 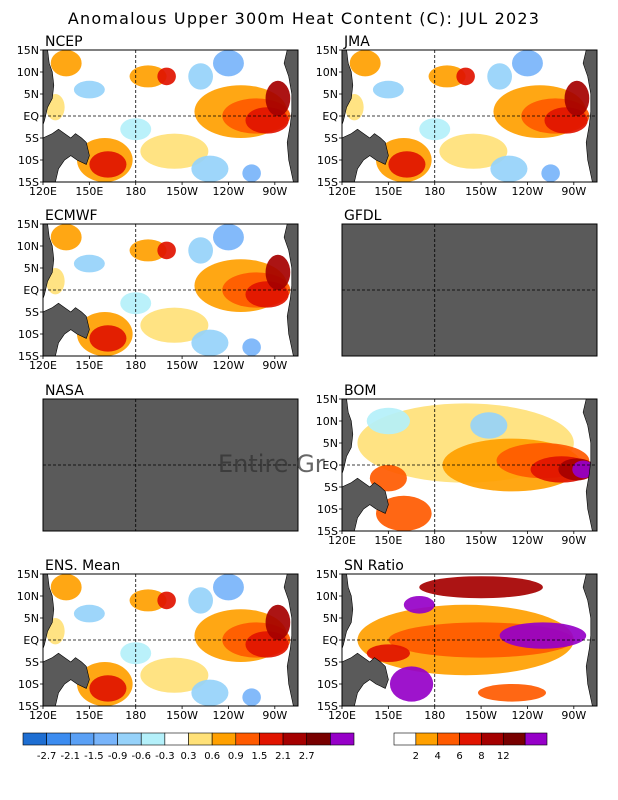 I want to click on colorbar-label: 0.9, so click(x=236, y=756).